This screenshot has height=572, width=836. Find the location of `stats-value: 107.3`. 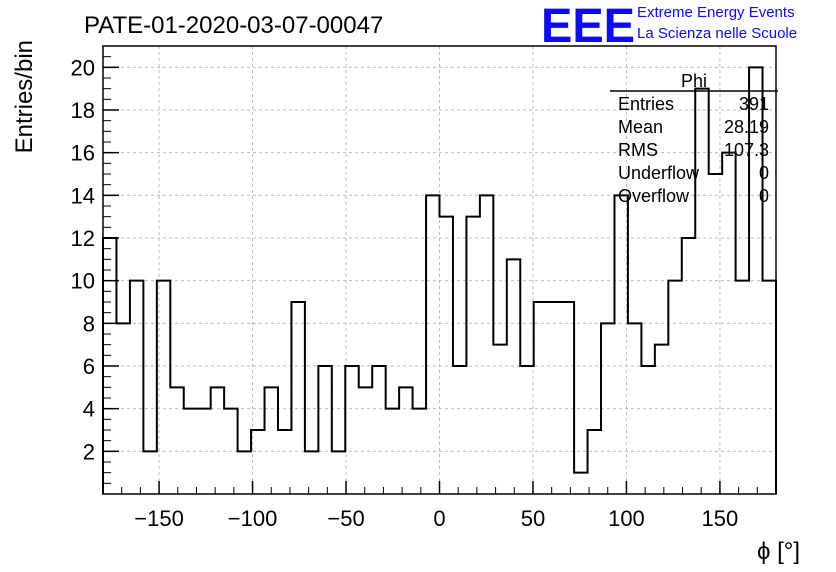

stats-value: 107.3 is located at coordinates (746, 150).